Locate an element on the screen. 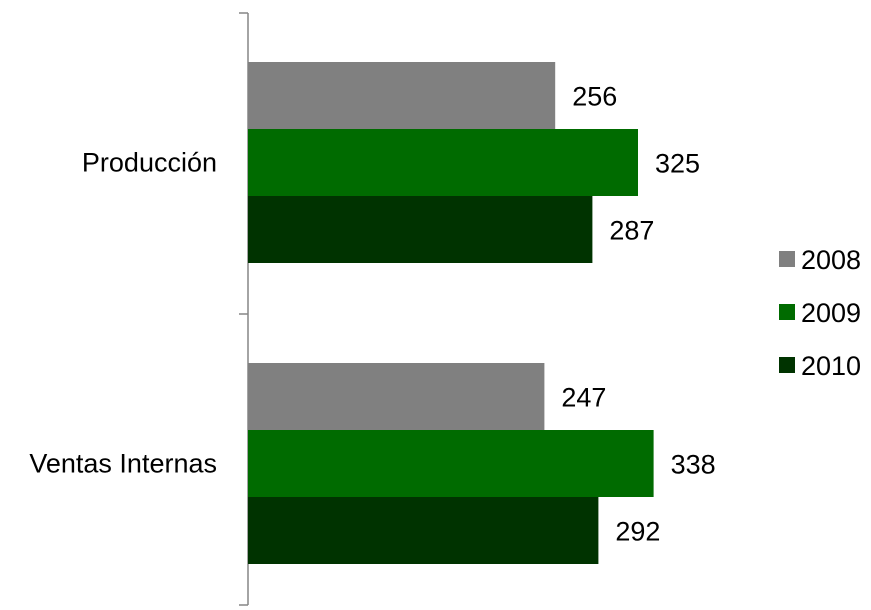 The width and height of the screenshot is (871, 610). legend-label-2010: 2010 is located at coordinates (831, 366).